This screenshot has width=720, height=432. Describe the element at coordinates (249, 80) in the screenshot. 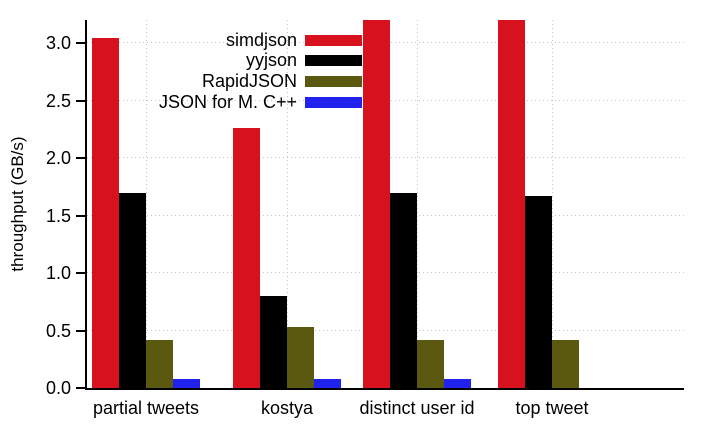

I see `legend-label-rapidjson: RapidJSON` at that location.